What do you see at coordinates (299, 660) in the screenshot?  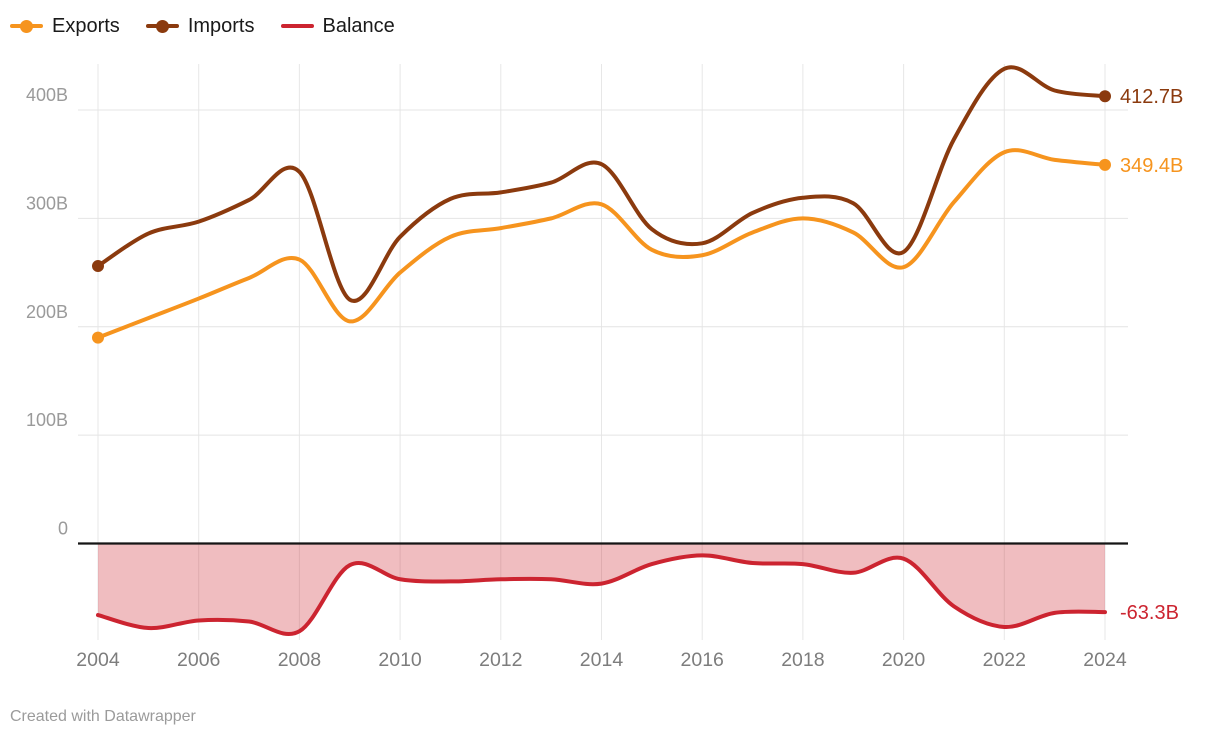 I see `x-tick-label: 2008` at bounding box center [299, 660].